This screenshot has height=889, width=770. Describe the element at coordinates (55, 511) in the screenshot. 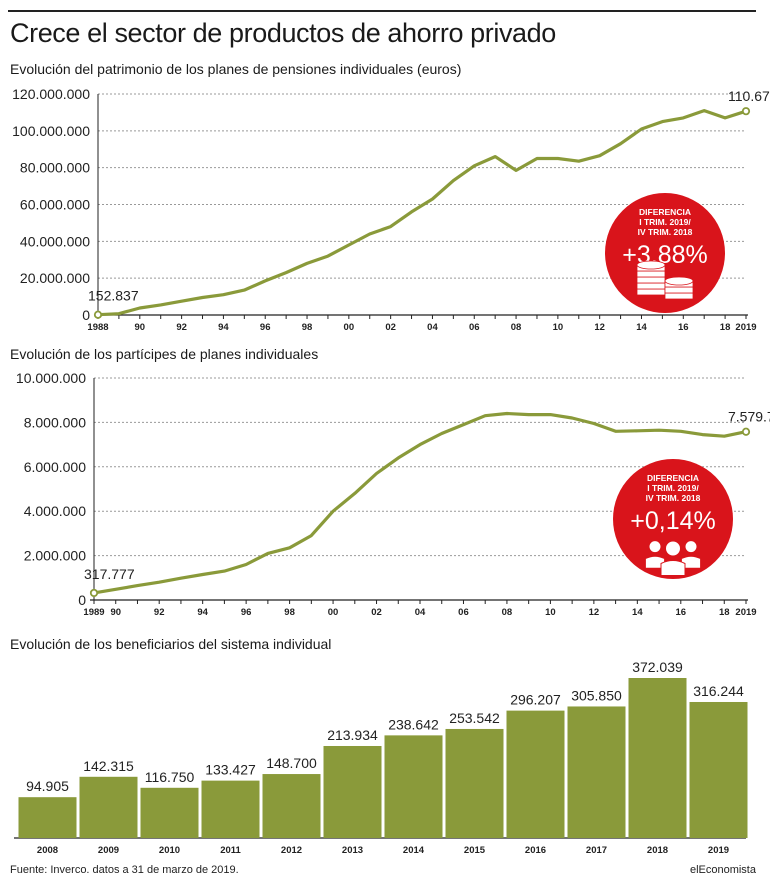

I see `y-tick-label: 4.000.000` at that location.